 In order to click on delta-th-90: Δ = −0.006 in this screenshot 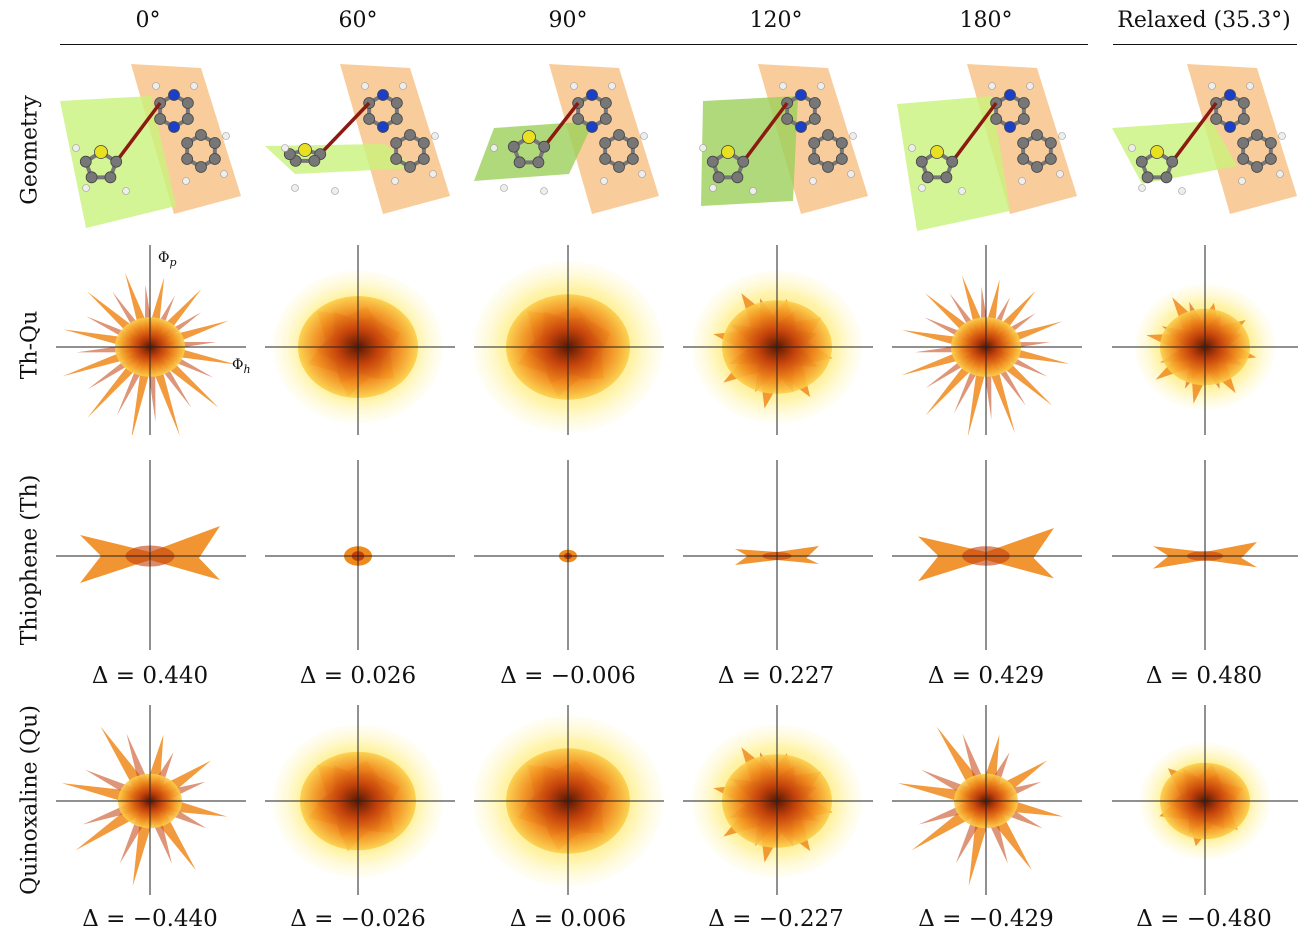, I will do `click(568, 676)`.